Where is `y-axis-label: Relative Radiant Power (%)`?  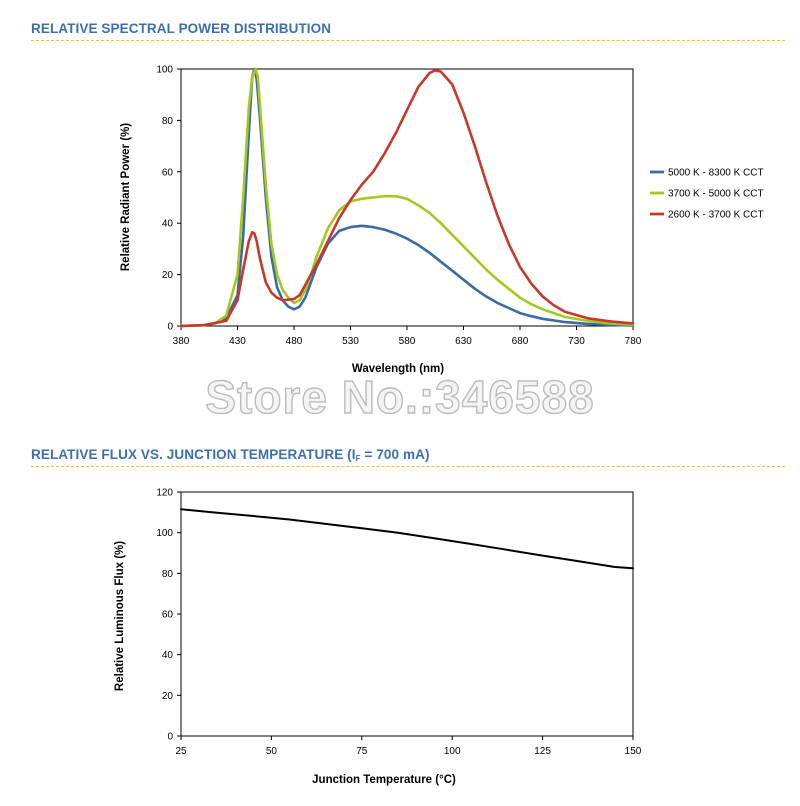
y-axis-label: Relative Radiant Power (%) is located at coordinates (126, 197).